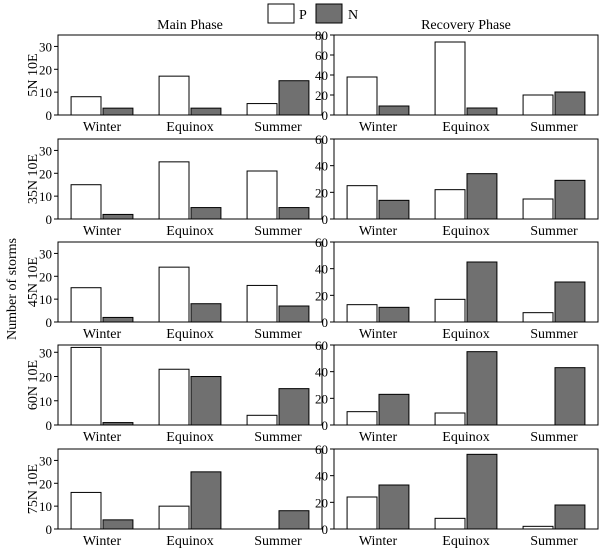 The image size is (610, 554). What do you see at coordinates (329, 13) in the screenshot?
I see `legend-swatch-n` at bounding box center [329, 13].